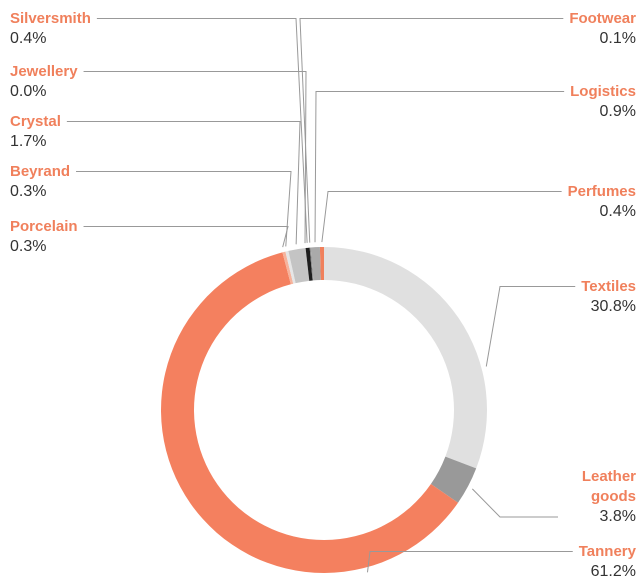  What do you see at coordinates (607, 551) in the screenshot?
I see `category-name: Tannery` at bounding box center [607, 551].